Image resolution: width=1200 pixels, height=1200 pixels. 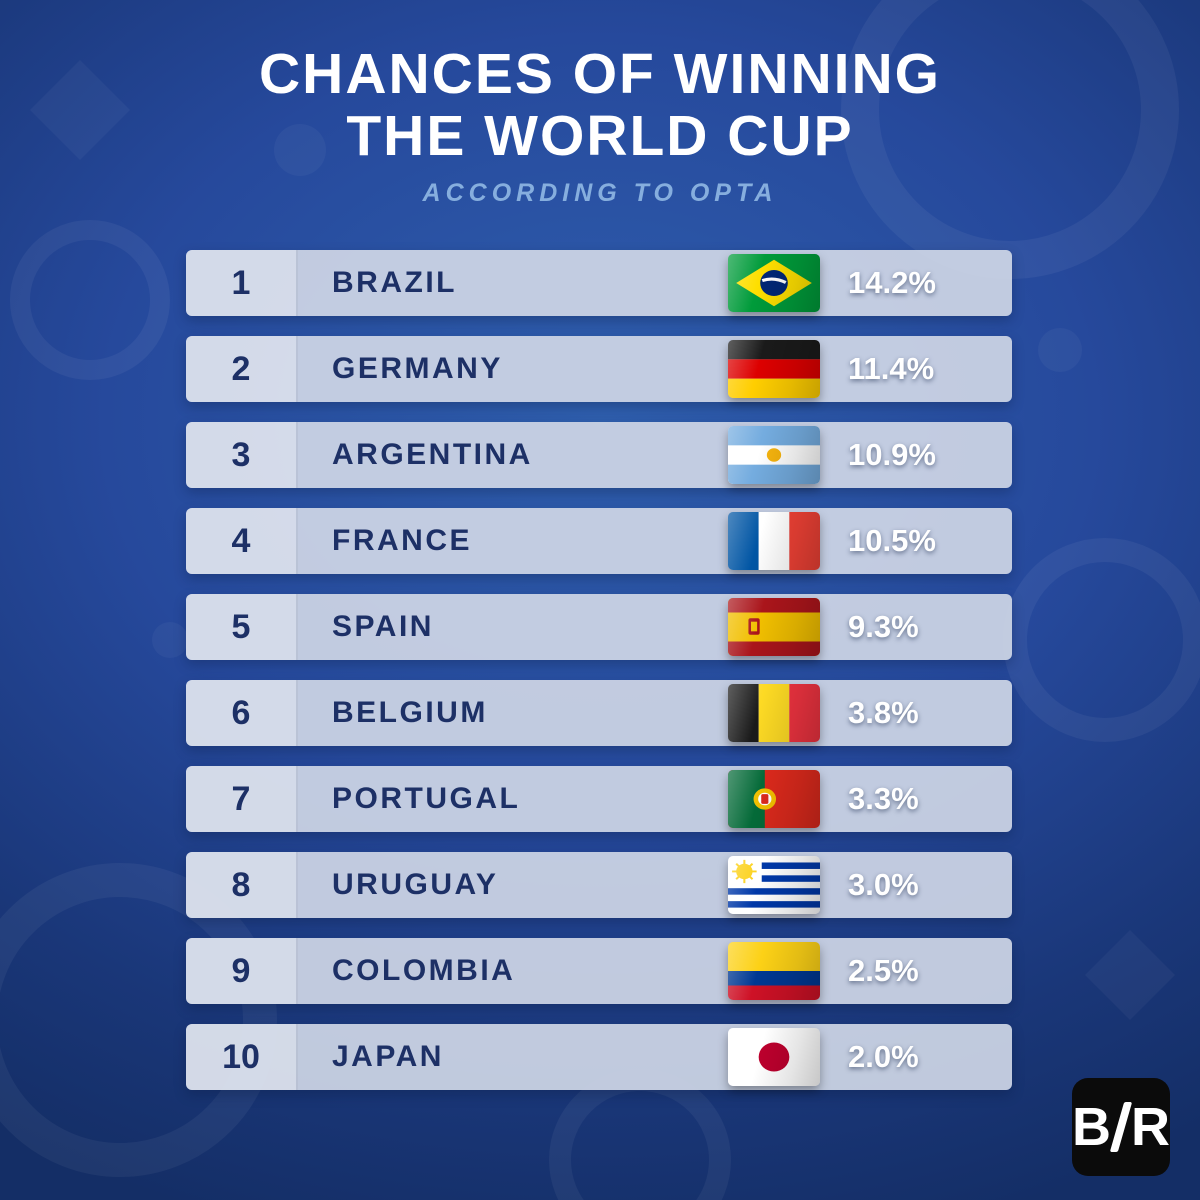 What do you see at coordinates (599, 799) in the screenshot?
I see `table-row: 7 PORTUGAL 3.3%` at bounding box center [599, 799].